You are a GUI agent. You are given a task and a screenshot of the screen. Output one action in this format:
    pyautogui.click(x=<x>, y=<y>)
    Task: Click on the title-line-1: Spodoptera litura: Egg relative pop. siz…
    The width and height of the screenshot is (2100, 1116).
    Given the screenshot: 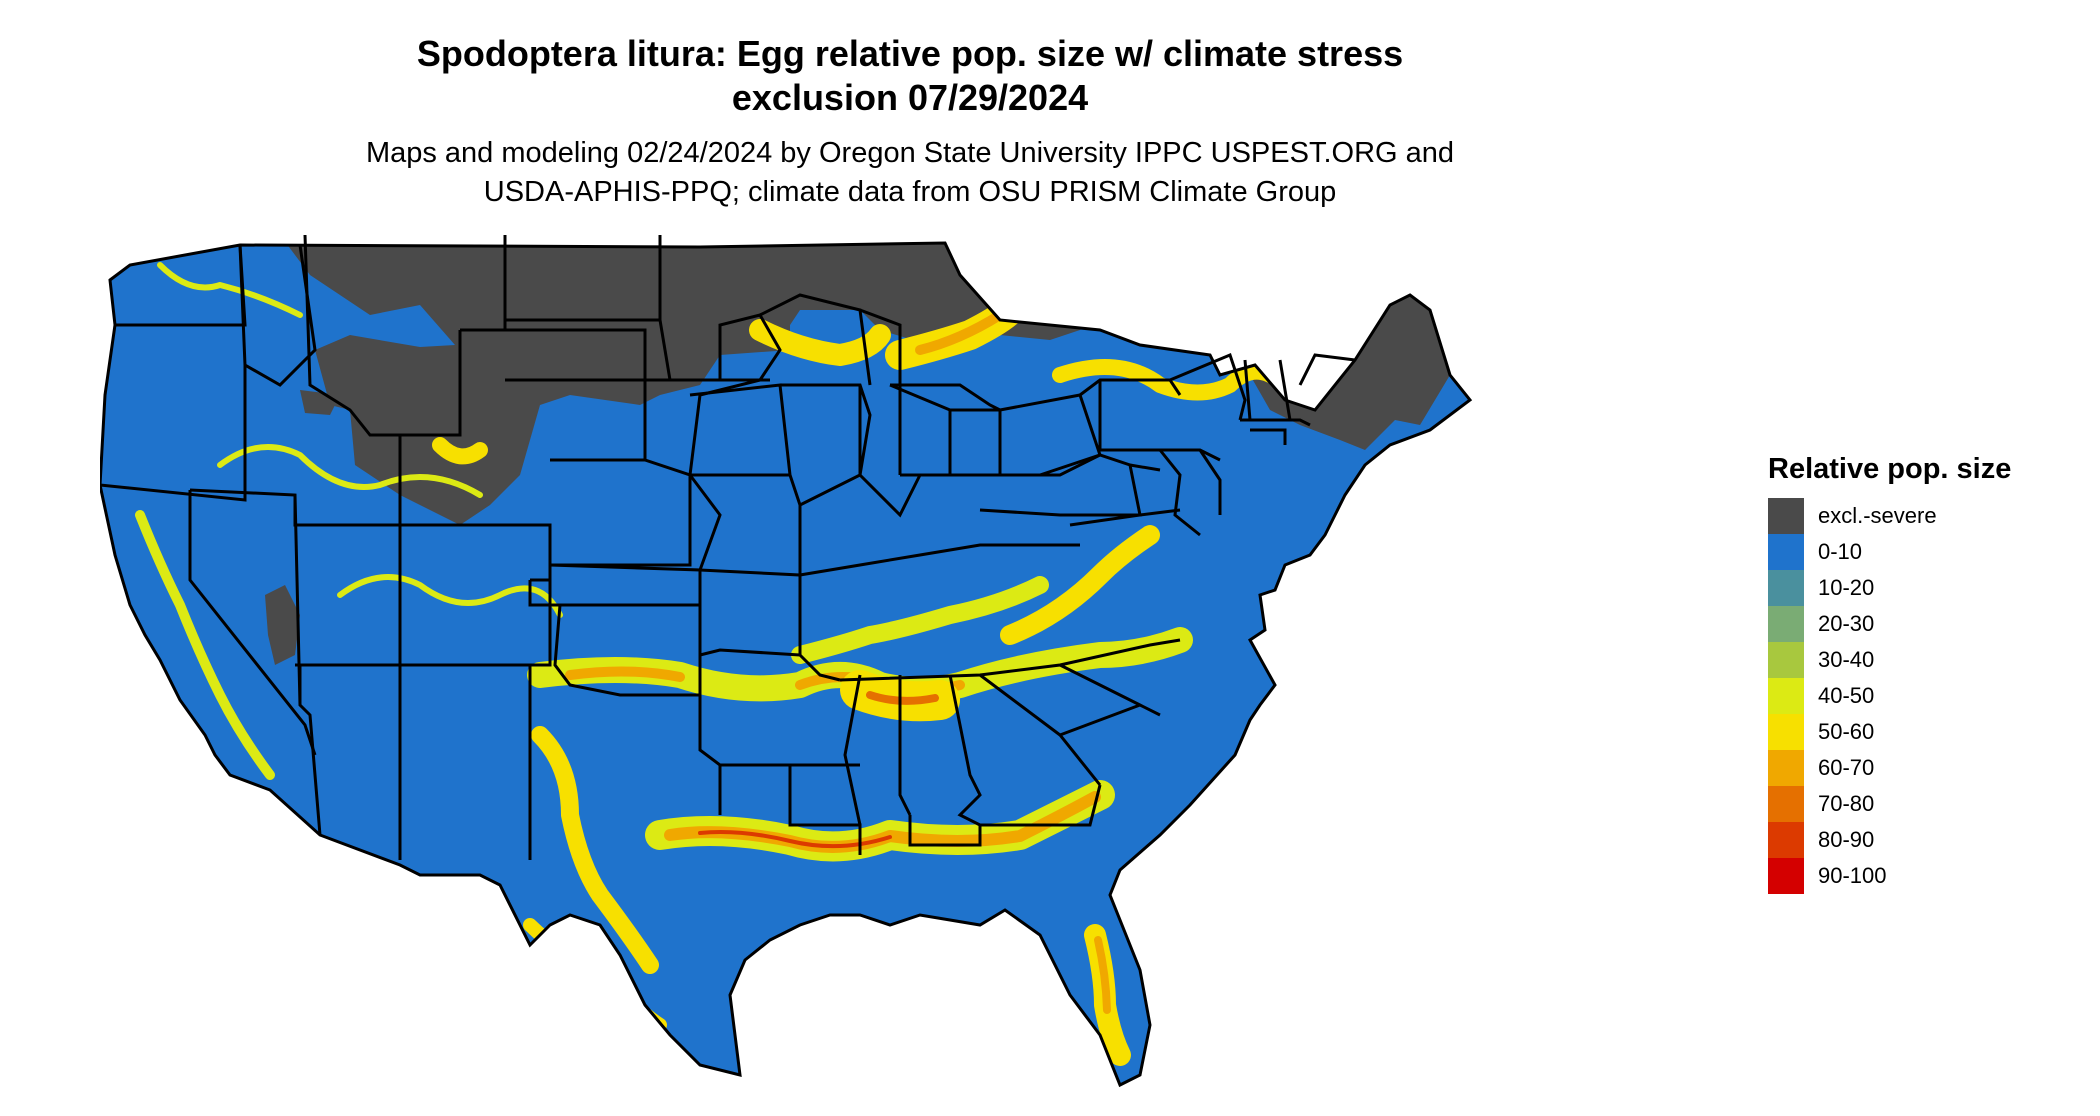 What is the action you would take?
    pyautogui.click(x=910, y=53)
    